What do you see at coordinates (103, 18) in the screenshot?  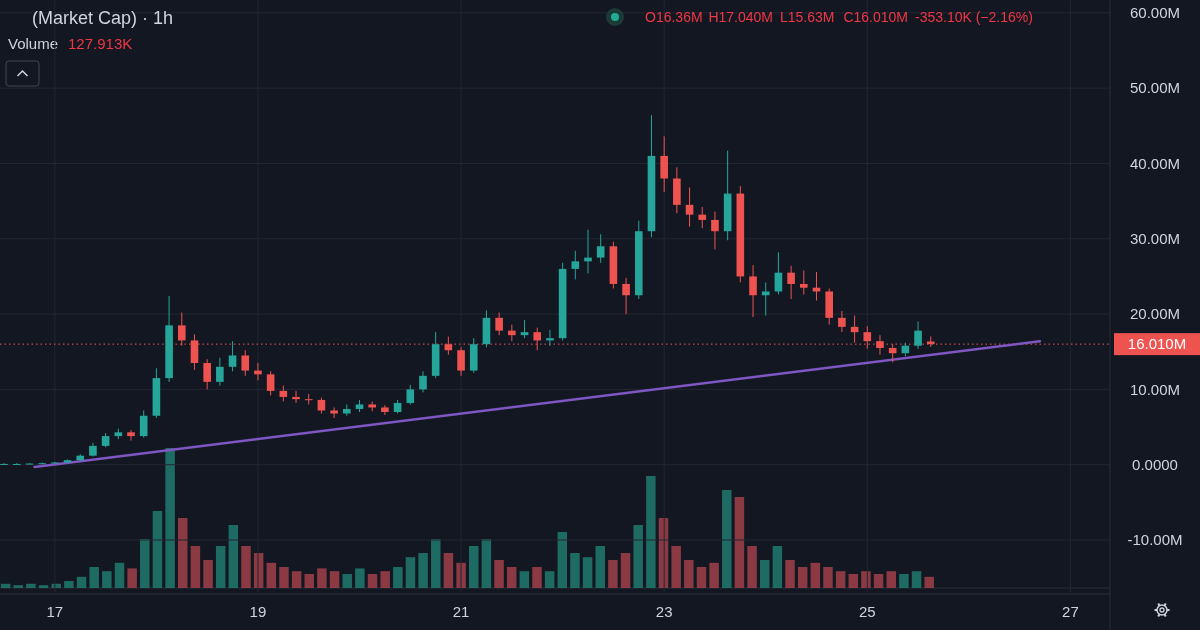 I see `text: (Market Cap) · 1h` at bounding box center [103, 18].